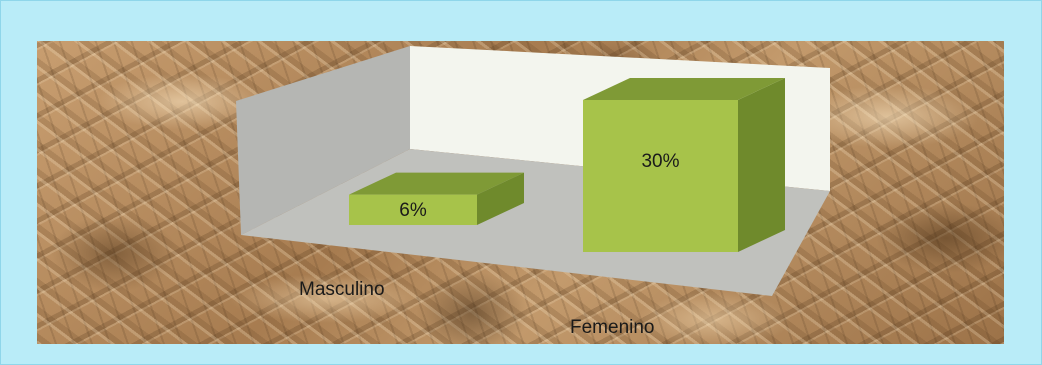 The height and width of the screenshot is (365, 1042). What do you see at coordinates (477, 308) in the screenshot?
I see `category-labels-group: Masculino Femenino` at bounding box center [477, 308].